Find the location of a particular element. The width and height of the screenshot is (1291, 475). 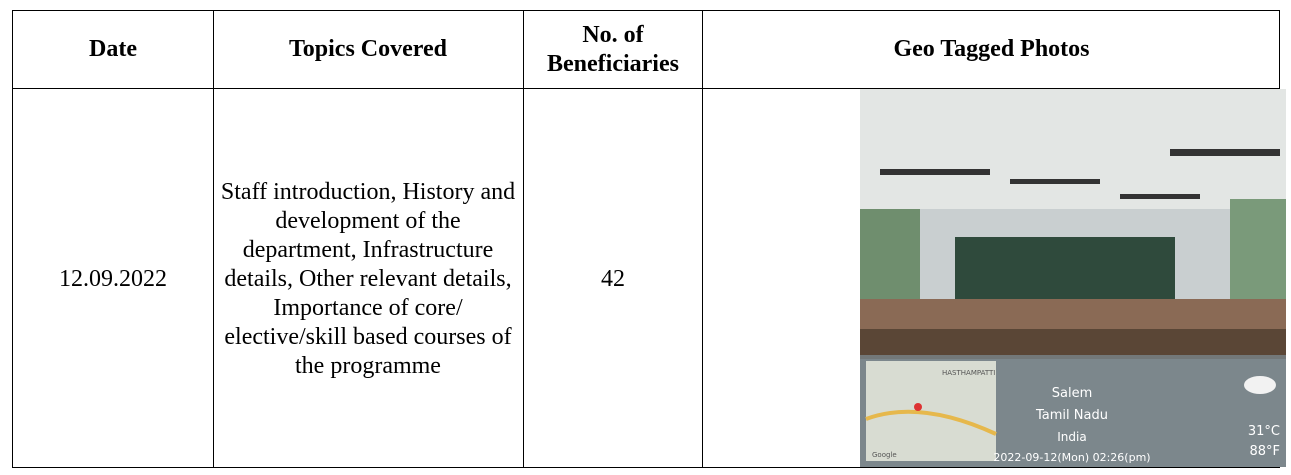

map-road is located at coordinates (931, 422).